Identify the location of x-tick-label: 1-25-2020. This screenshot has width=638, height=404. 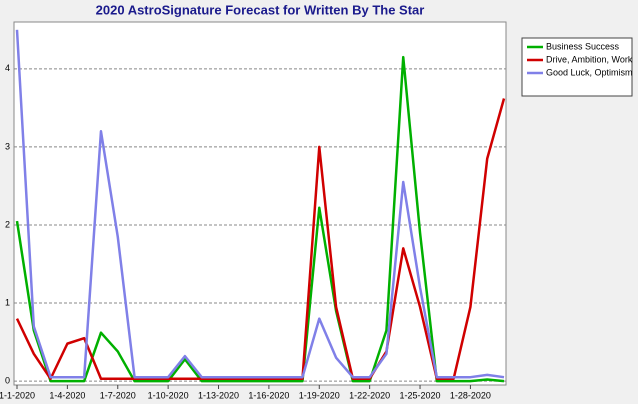
(420, 395).